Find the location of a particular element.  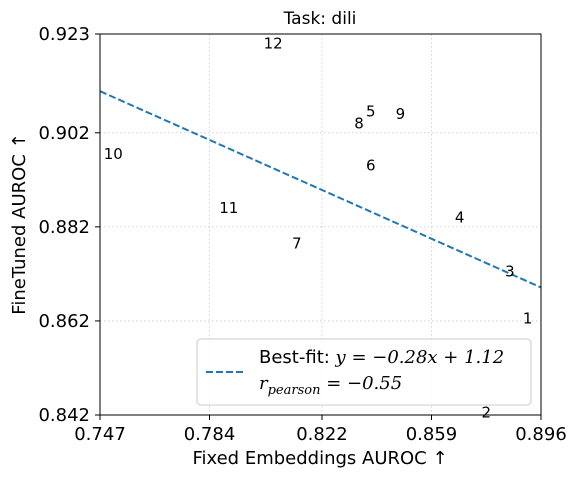

legend-fit-prefix: Best-fit: is located at coordinates (297, 357).